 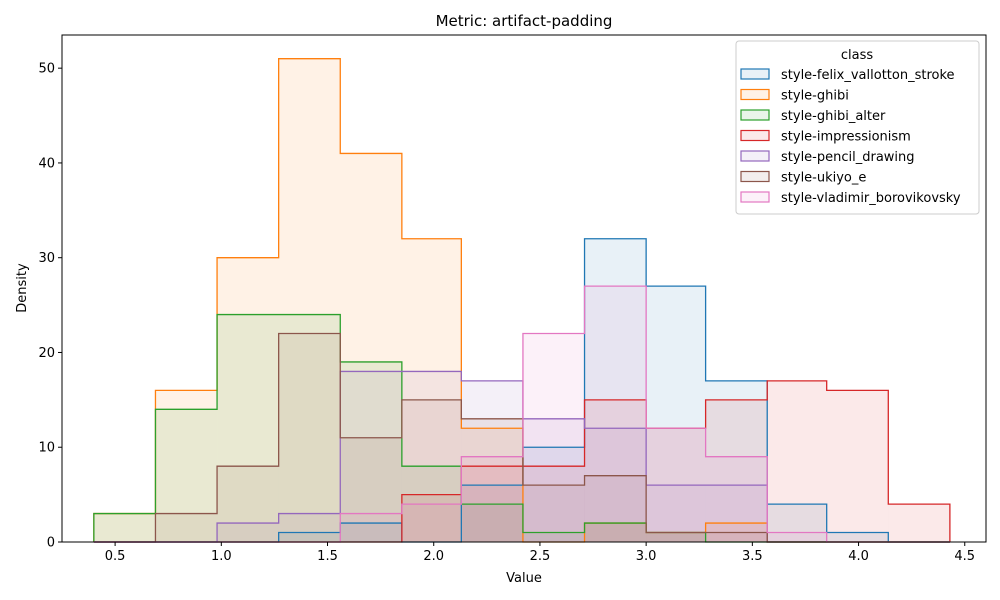 What do you see at coordinates (858, 556) in the screenshot?
I see `x-tick-label: 4.0` at bounding box center [858, 556].